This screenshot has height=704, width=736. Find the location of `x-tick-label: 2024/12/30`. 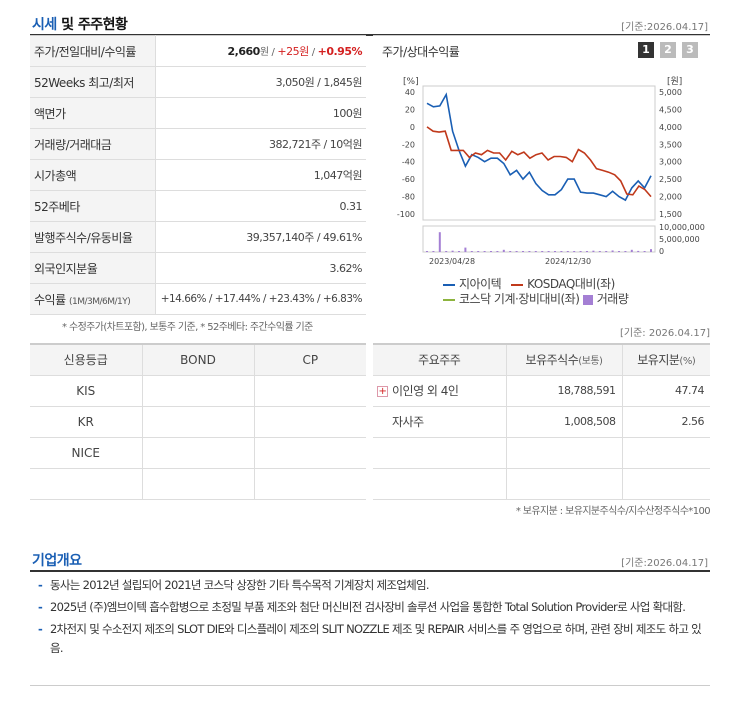

x-tick-label: 2024/12/30 is located at coordinates (568, 261).